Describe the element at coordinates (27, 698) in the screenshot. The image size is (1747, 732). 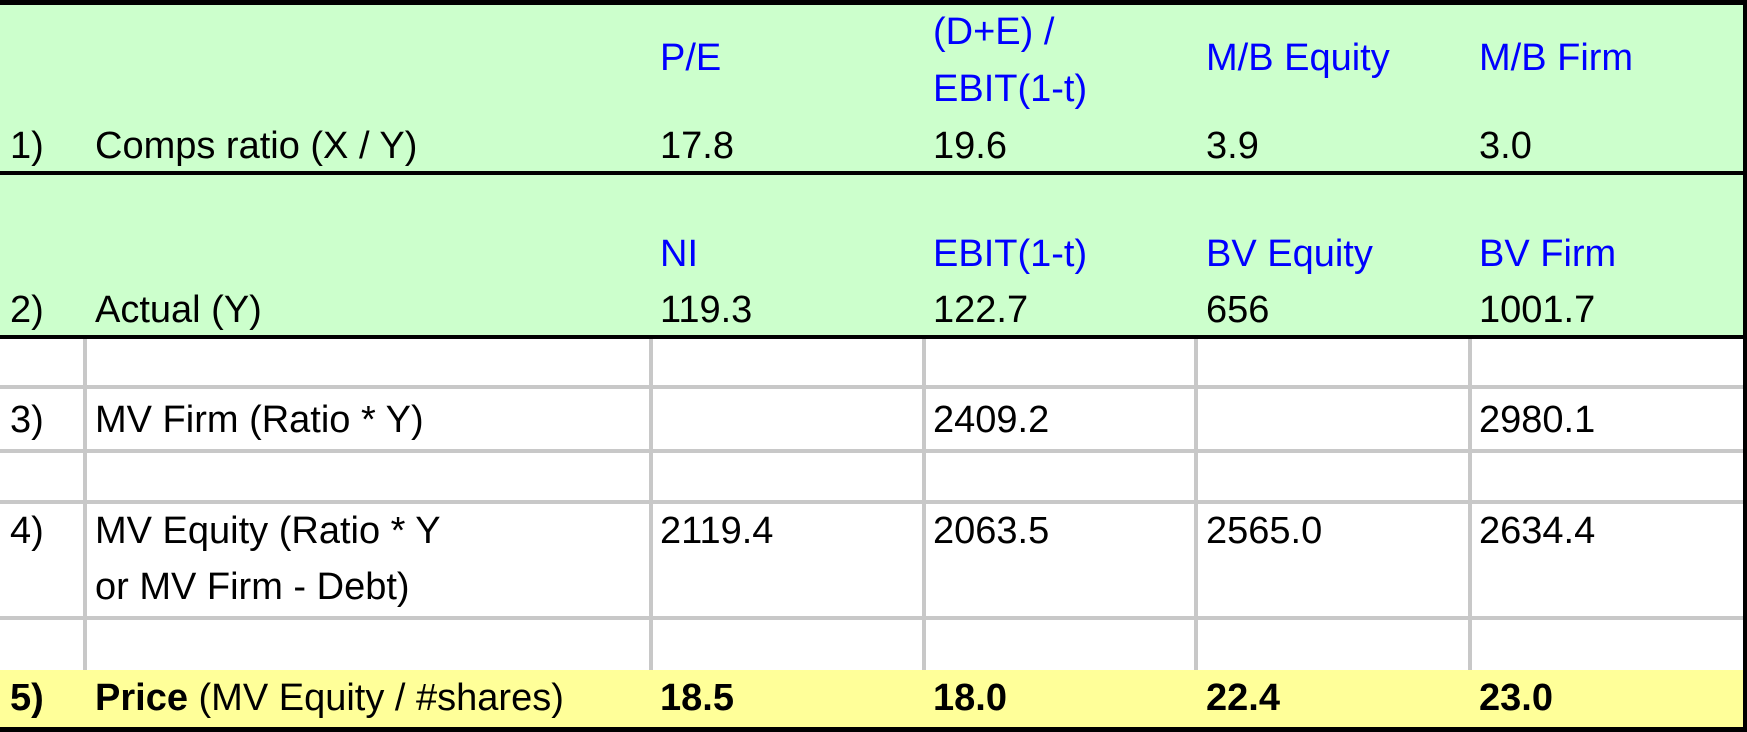
I see `row-number: 5)` at that location.